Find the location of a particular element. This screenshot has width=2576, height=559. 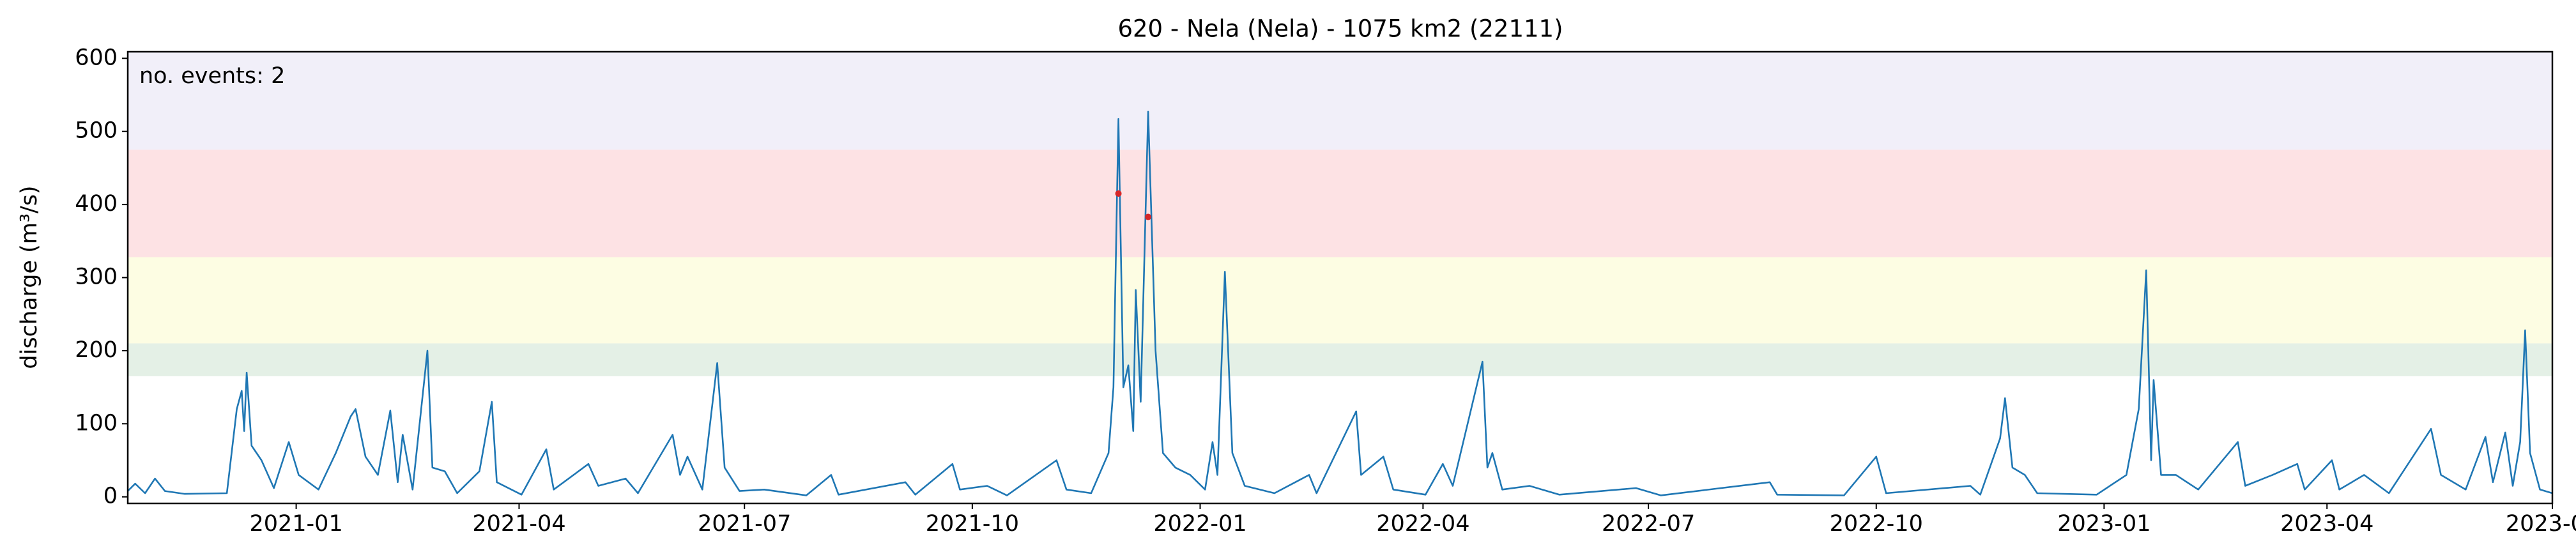

x-tick-label: 2023-01 is located at coordinates (2103, 524).